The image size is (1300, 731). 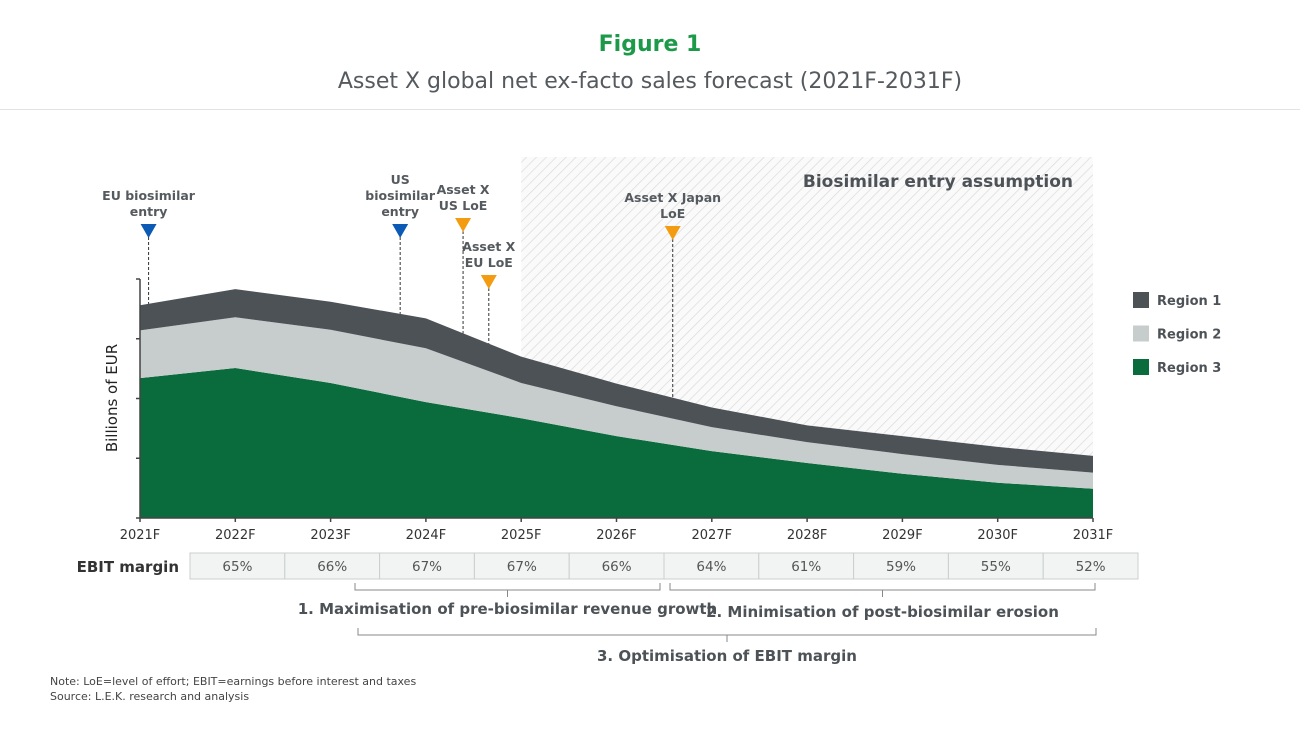 What do you see at coordinates (330, 535) in the screenshot?
I see `x-tick-label: 2023F` at bounding box center [330, 535].